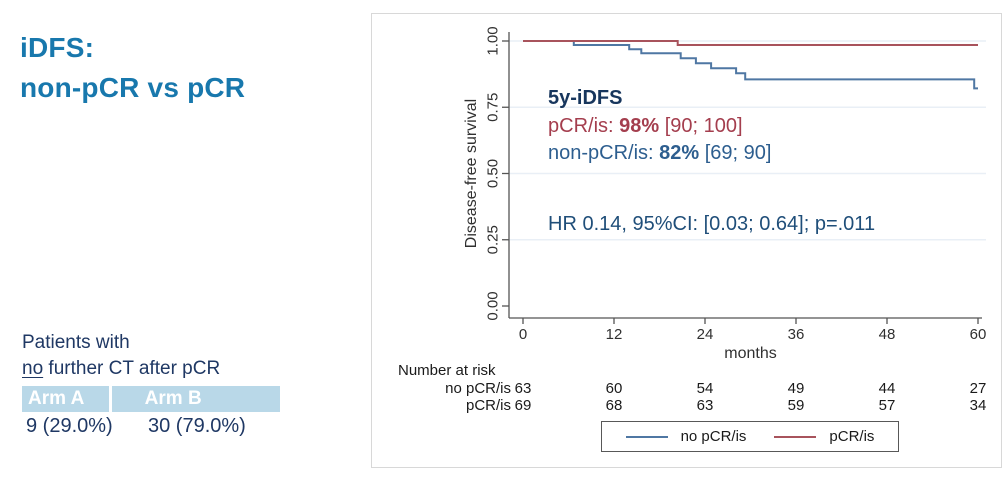 Image resolution: width=1005 pixels, height=478 pixels. What do you see at coordinates (712, 224) in the screenshot?
I see `annotation-hazard-ratio: HR 0.14, 95%CI: [0.03; 0.64]; p=.011` at bounding box center [712, 224].